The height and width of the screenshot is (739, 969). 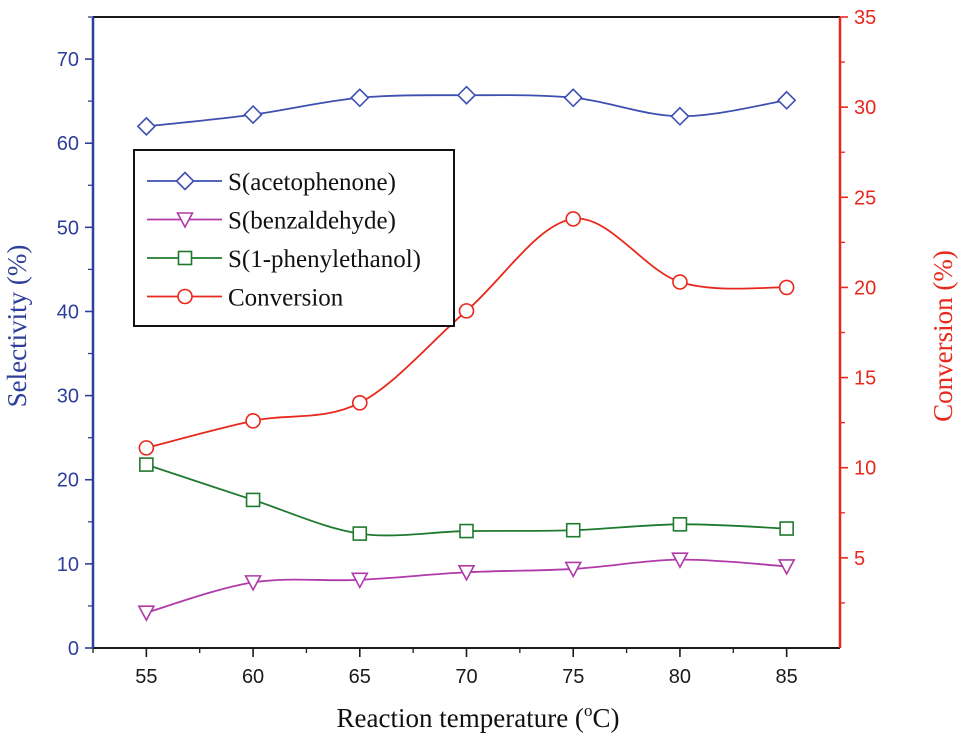 What do you see at coordinates (865, 18) in the screenshot?
I see `y-right-tick-label: 35` at bounding box center [865, 18].